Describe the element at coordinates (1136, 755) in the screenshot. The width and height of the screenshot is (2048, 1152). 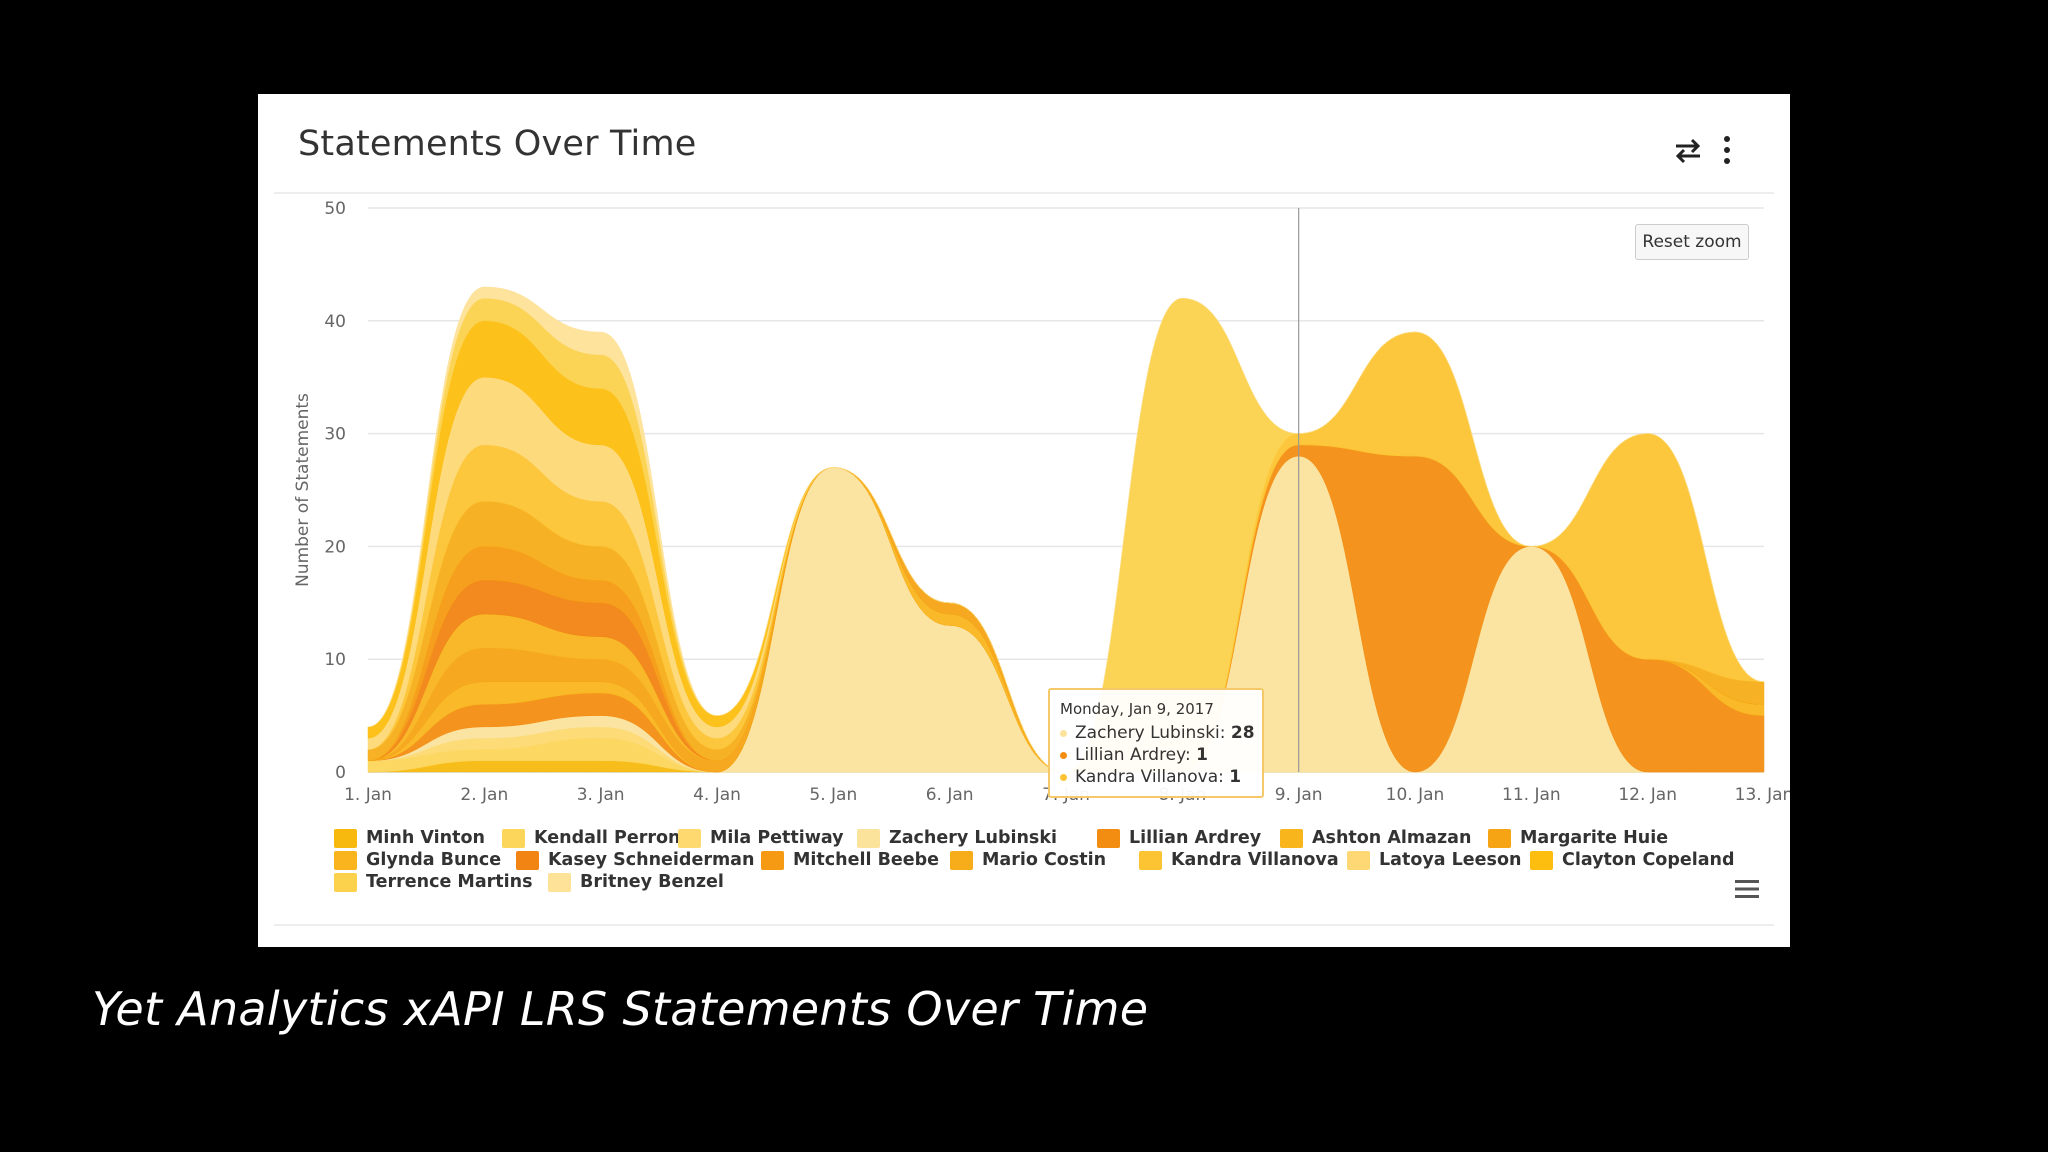
I see `tooltip-series-name: Lillian Ardrey:` at that location.